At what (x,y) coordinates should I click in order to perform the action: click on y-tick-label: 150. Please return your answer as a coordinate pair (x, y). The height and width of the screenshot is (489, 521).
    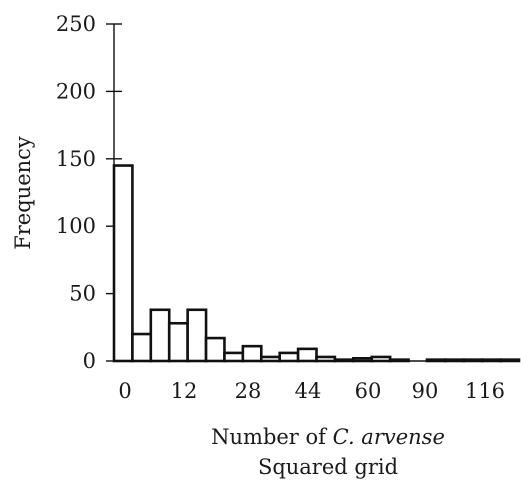
    Looking at the image, I should click on (76, 159).